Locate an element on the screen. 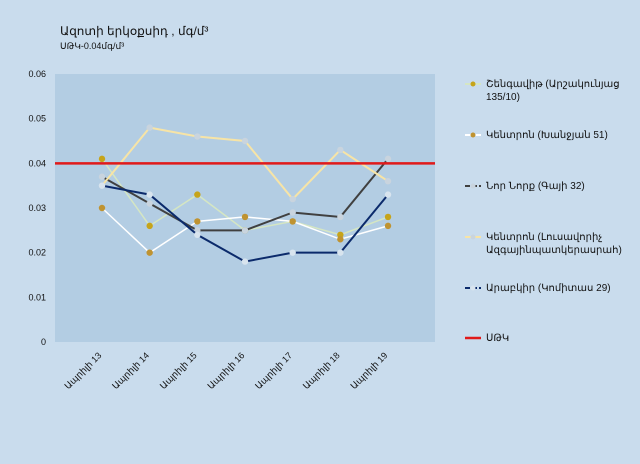 The width and height of the screenshot is (640, 464). y-tick-label: 0.05 is located at coordinates (37, 119).